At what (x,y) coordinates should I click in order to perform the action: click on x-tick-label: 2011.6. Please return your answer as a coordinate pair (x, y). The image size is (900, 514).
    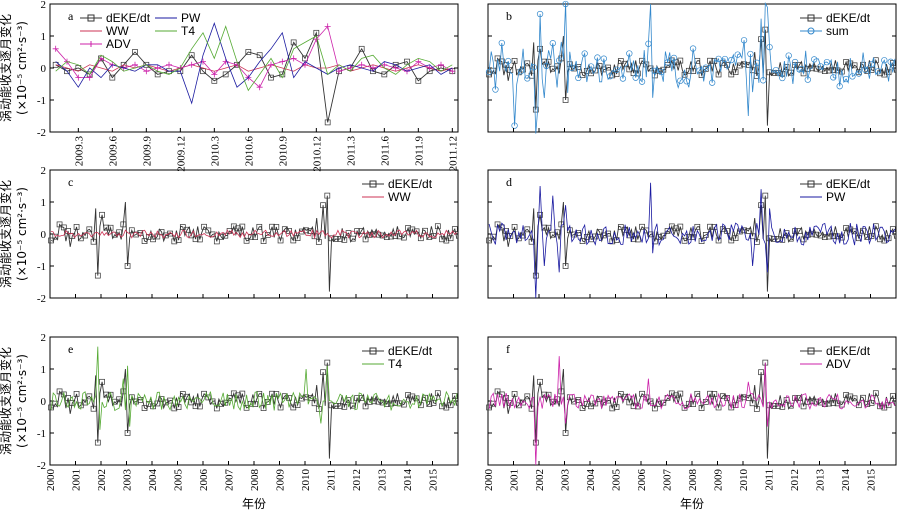
    Looking at the image, I should click on (385, 151).